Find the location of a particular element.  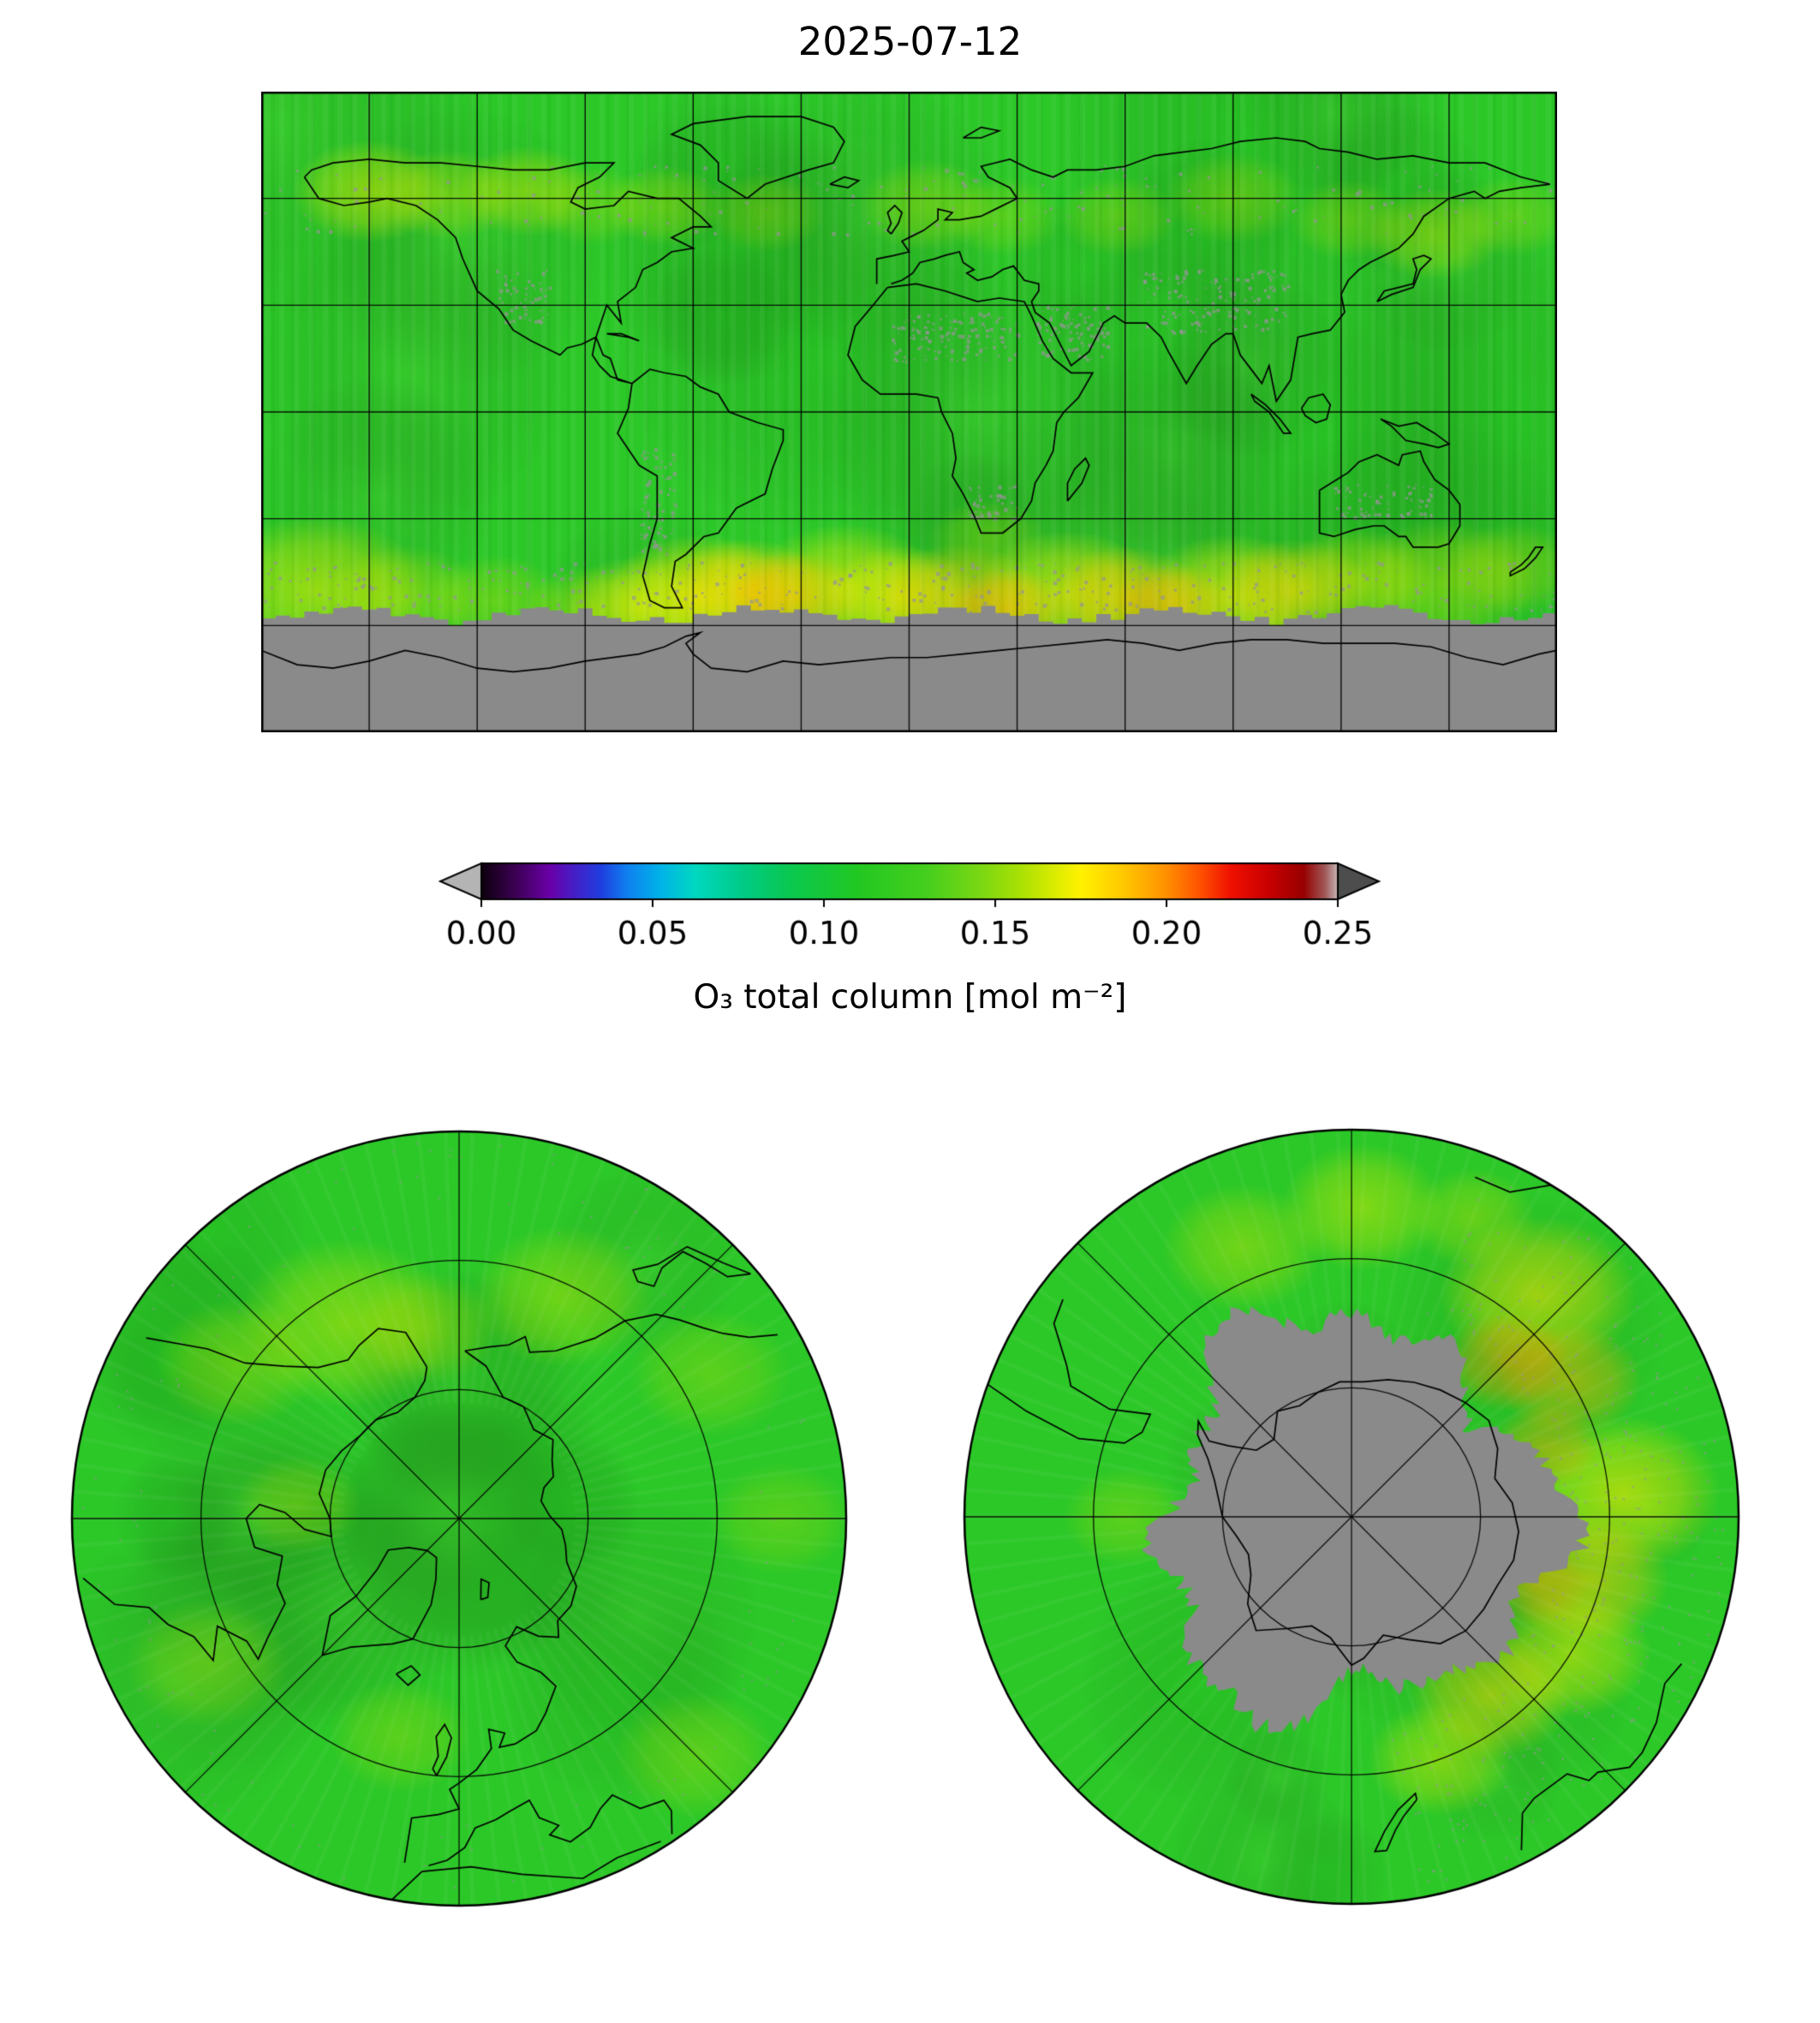

colorbar is located at coordinates (918, 902).